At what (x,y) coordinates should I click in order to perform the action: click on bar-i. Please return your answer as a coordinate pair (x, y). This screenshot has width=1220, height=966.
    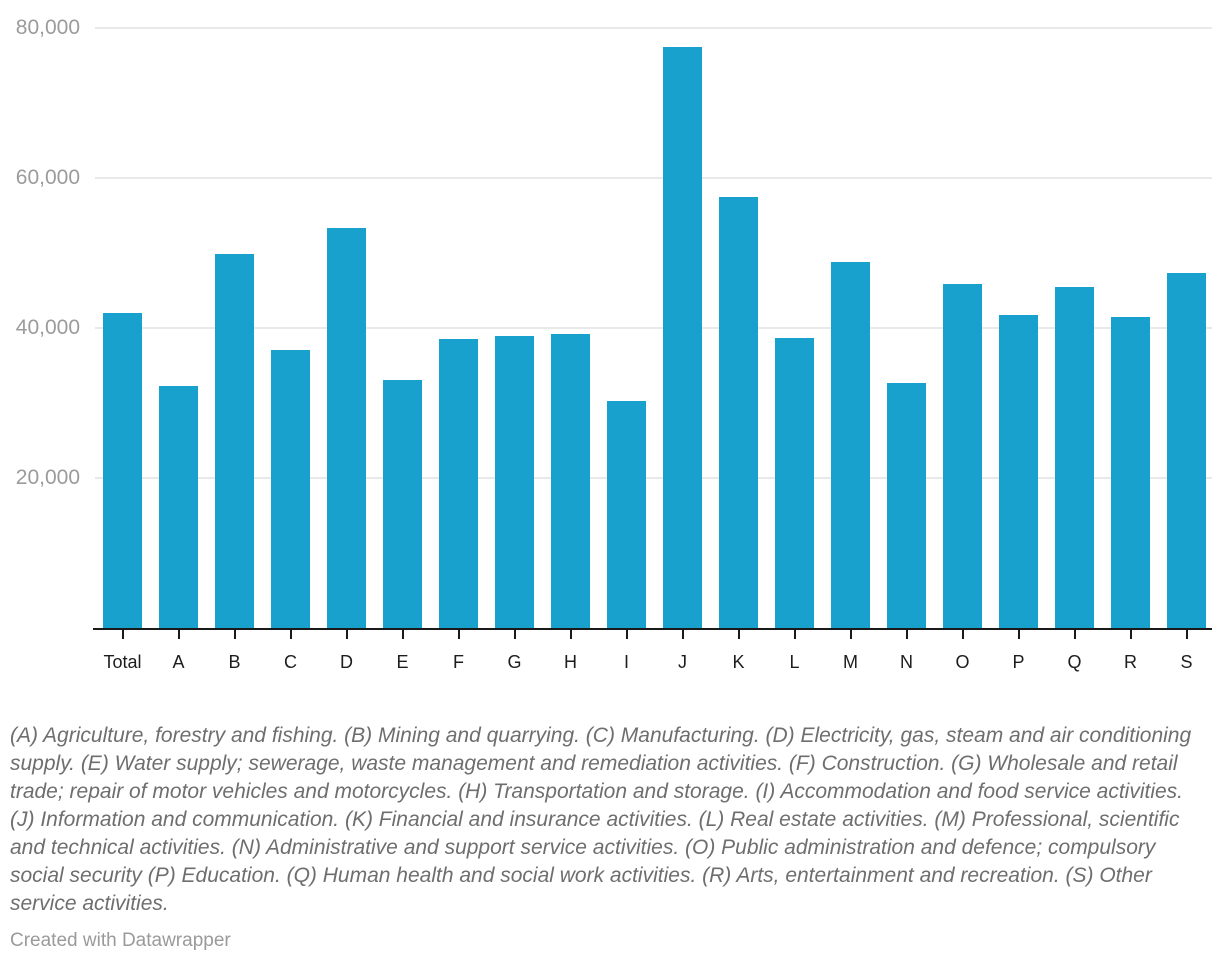
    Looking at the image, I should click on (626, 514).